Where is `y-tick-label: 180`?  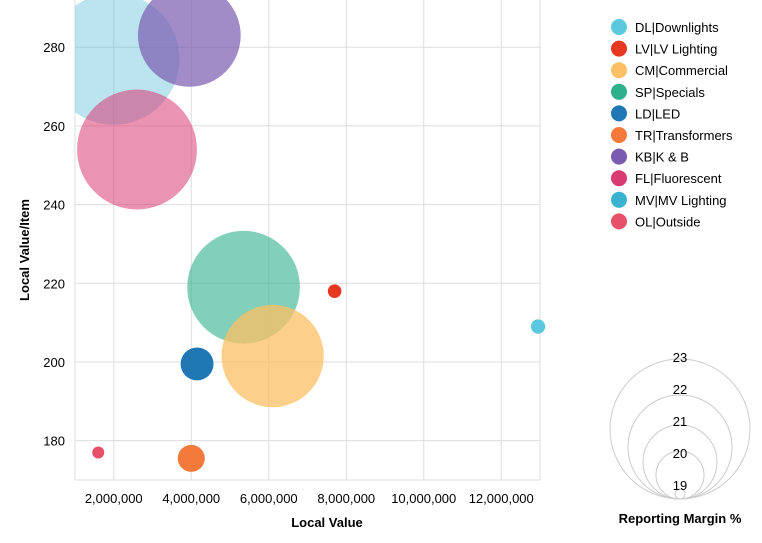
y-tick-label: 180 is located at coordinates (54, 441).